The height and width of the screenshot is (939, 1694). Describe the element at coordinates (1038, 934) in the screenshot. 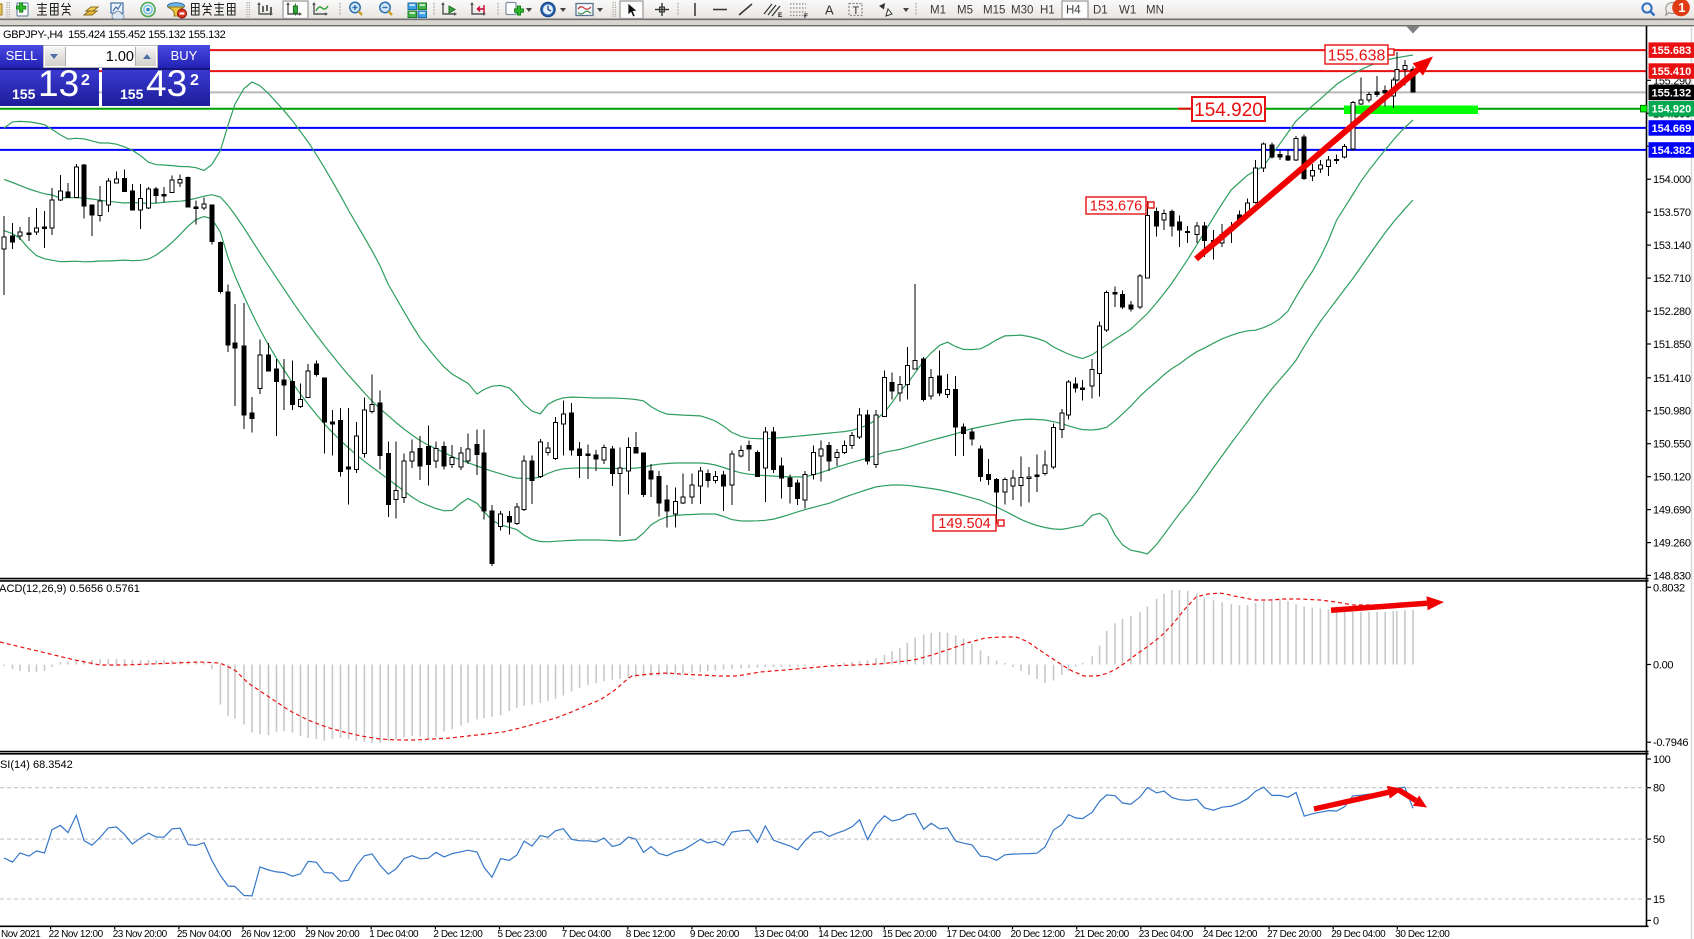

I see `svg-text: 20 Dec 12:00` at that location.